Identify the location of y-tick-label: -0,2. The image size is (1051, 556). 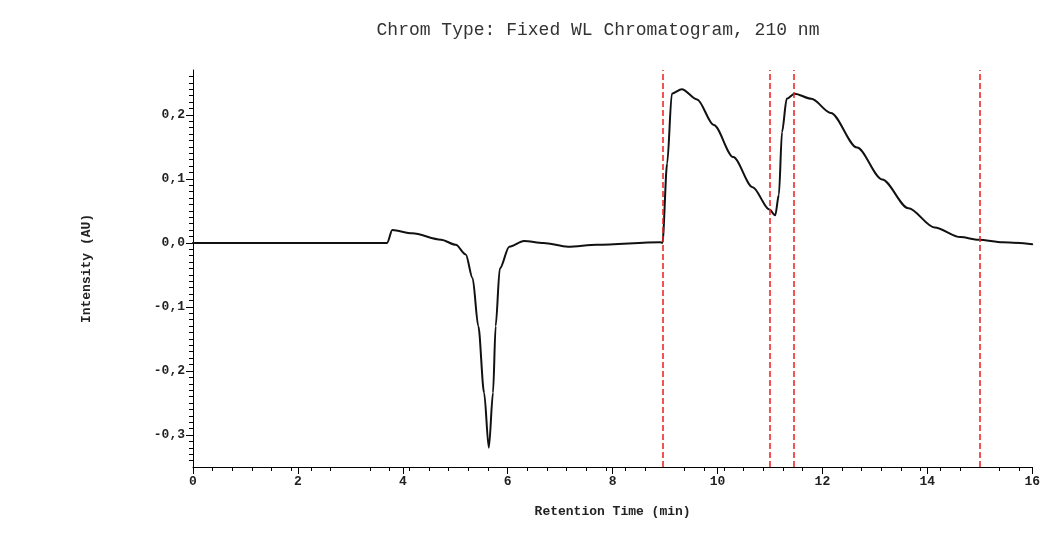
(169, 371).